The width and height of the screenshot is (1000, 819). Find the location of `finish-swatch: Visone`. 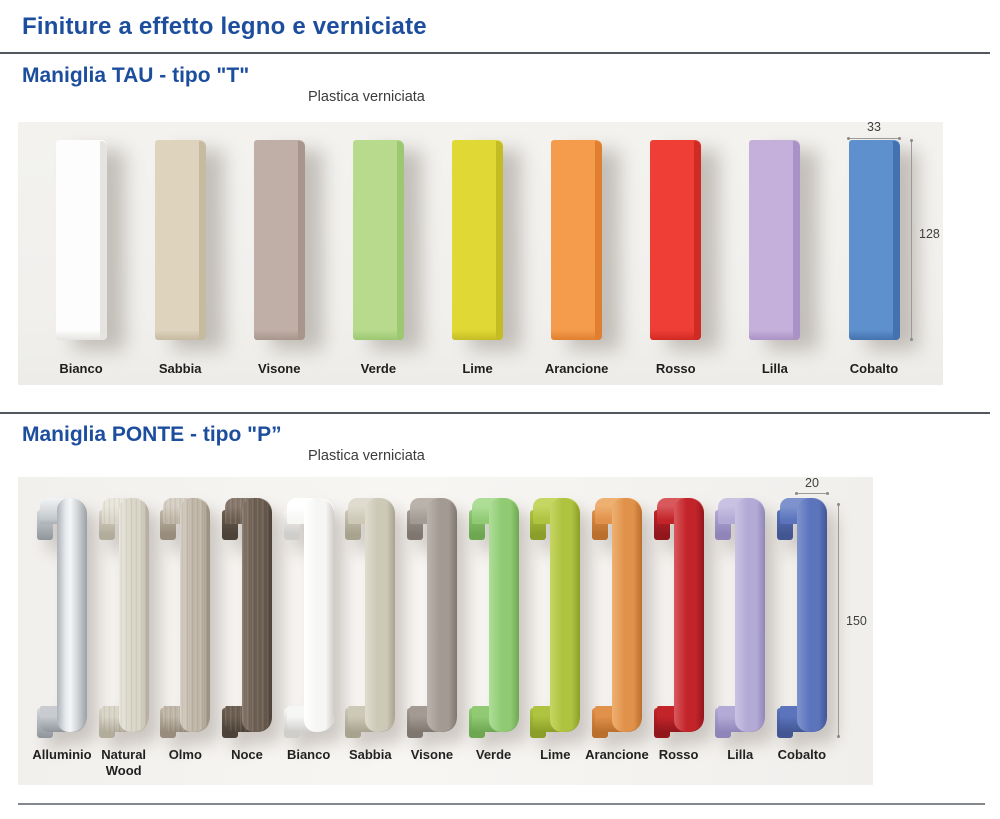

finish-swatch: Visone is located at coordinates (279, 249).